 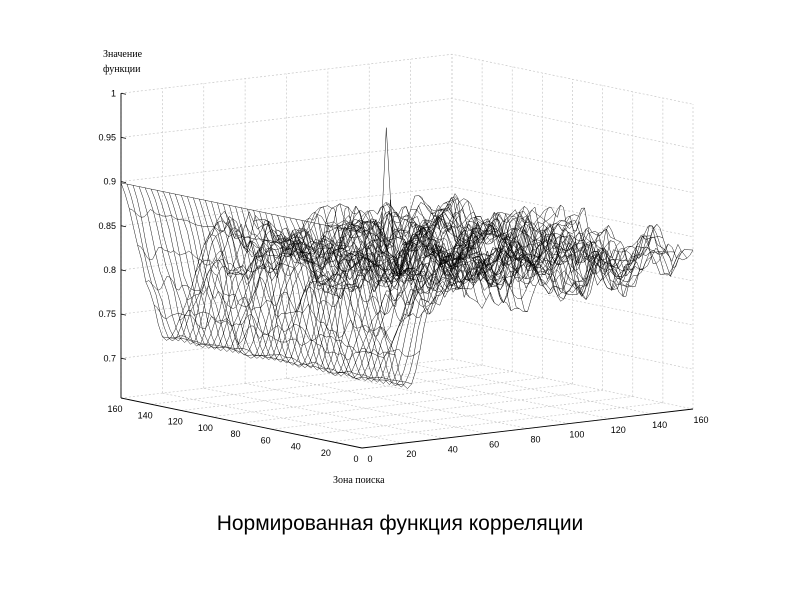 What do you see at coordinates (205, 428) in the screenshot?
I see `left-tick-label: 100` at bounding box center [205, 428].